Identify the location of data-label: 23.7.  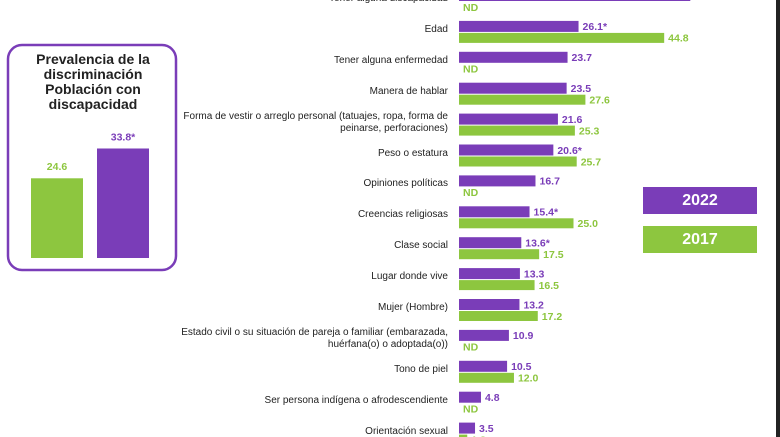
(582, 58).